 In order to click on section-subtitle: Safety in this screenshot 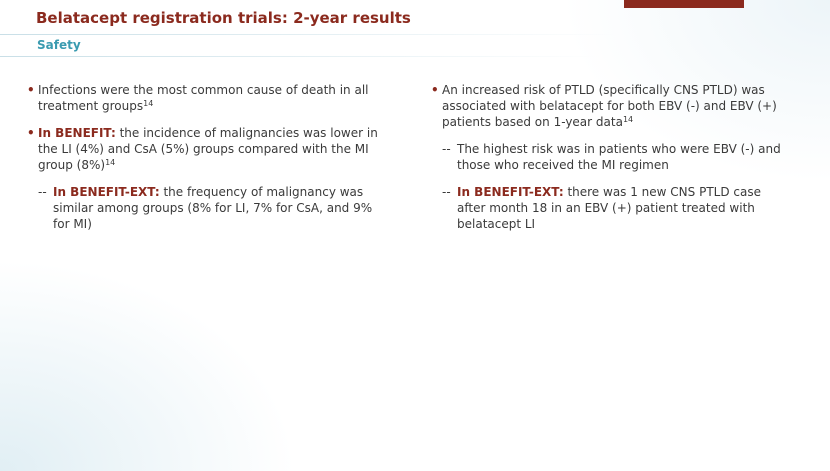, I will do `click(59, 45)`.